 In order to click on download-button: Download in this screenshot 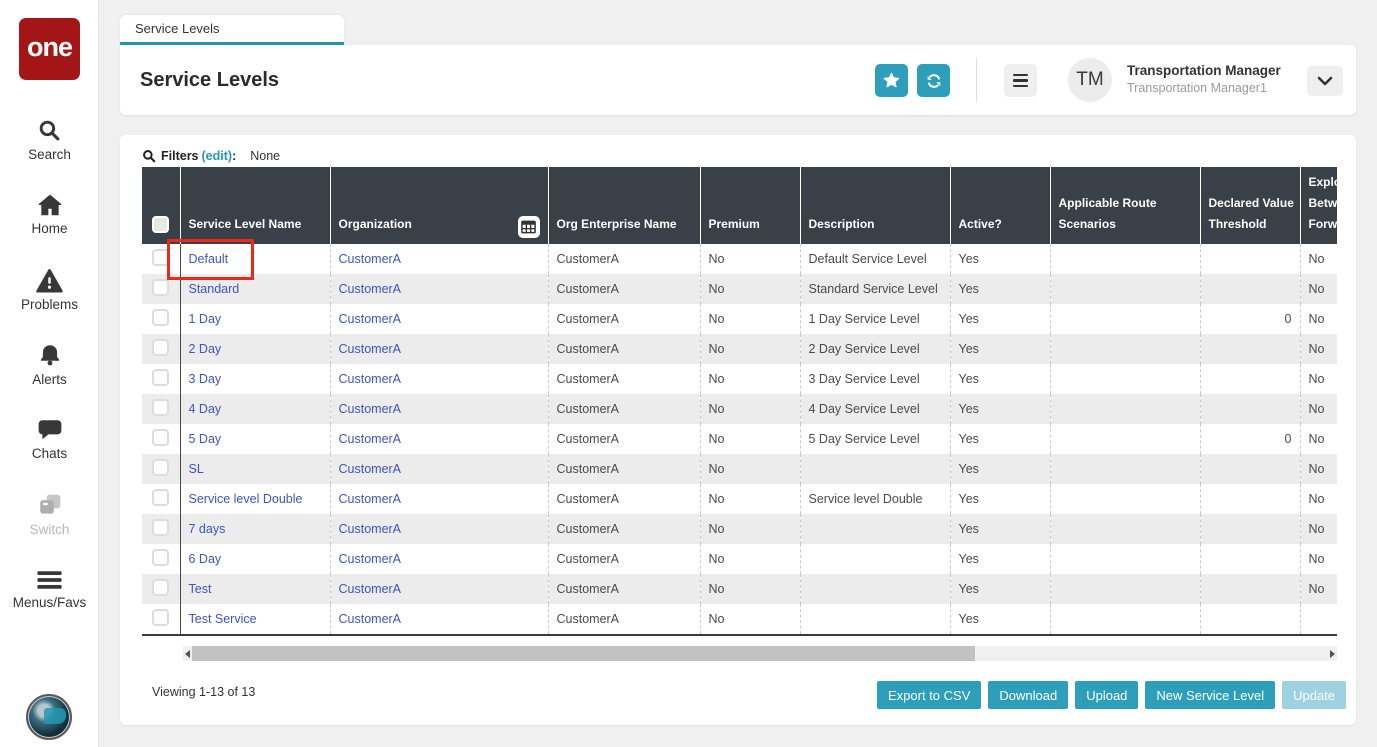, I will do `click(1028, 695)`.